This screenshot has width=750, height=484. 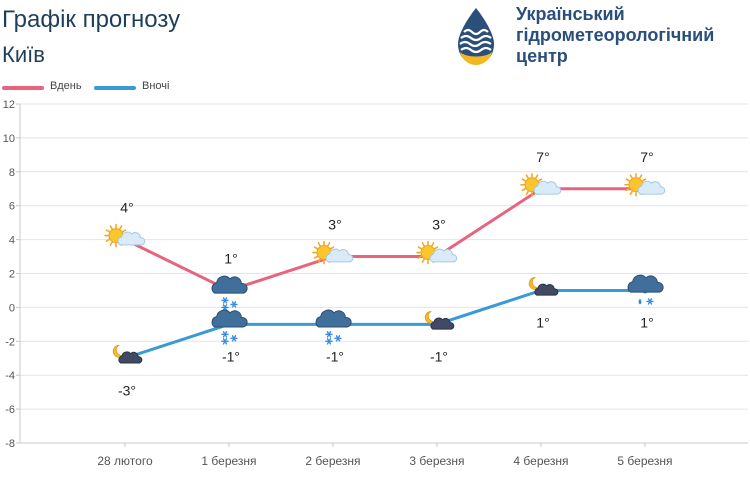 What do you see at coordinates (9, 105) in the screenshot?
I see `y-tick-label: 12` at bounding box center [9, 105].